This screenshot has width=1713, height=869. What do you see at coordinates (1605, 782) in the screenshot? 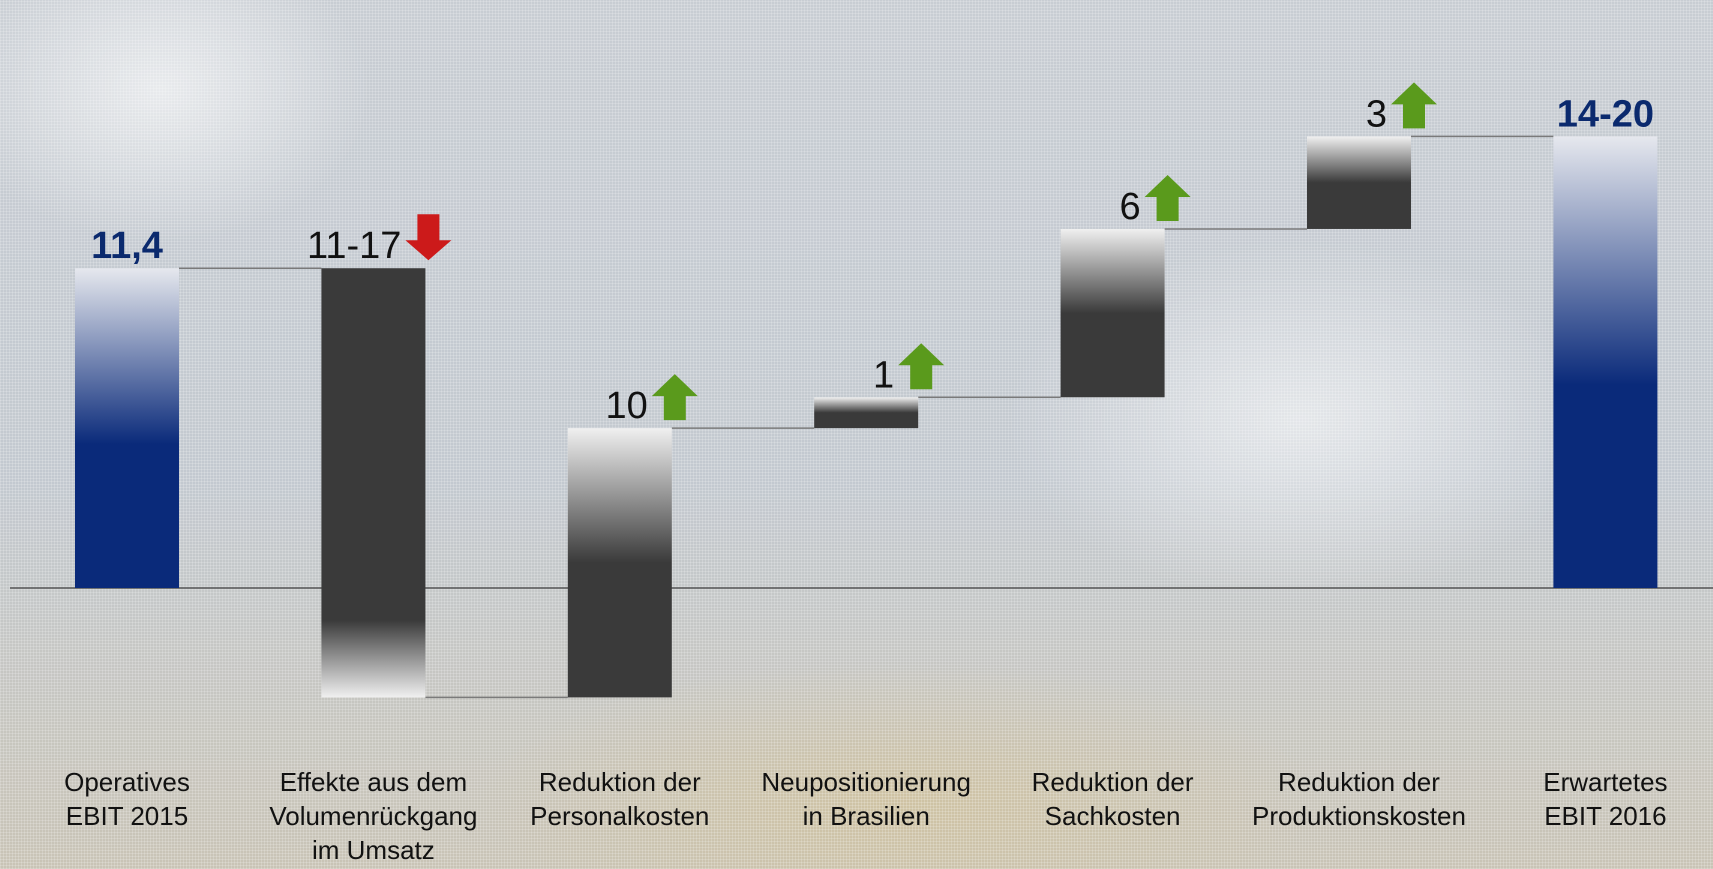
I see `category-label-line: Erwartetes` at bounding box center [1605, 782].